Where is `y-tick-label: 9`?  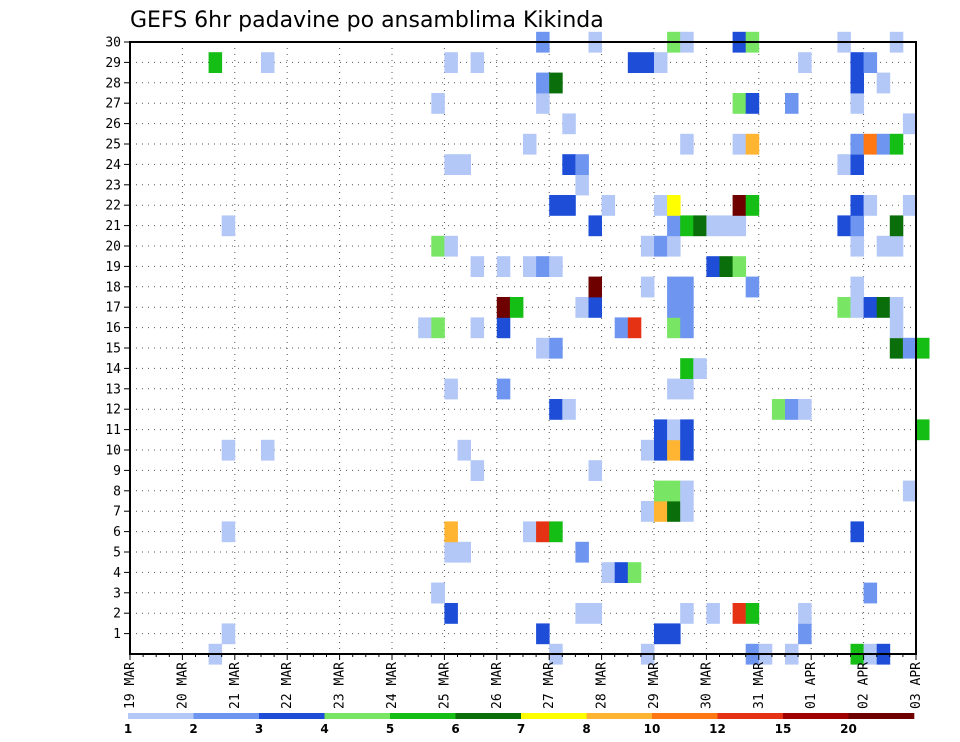
y-tick-label: 9 is located at coordinates (117, 471).